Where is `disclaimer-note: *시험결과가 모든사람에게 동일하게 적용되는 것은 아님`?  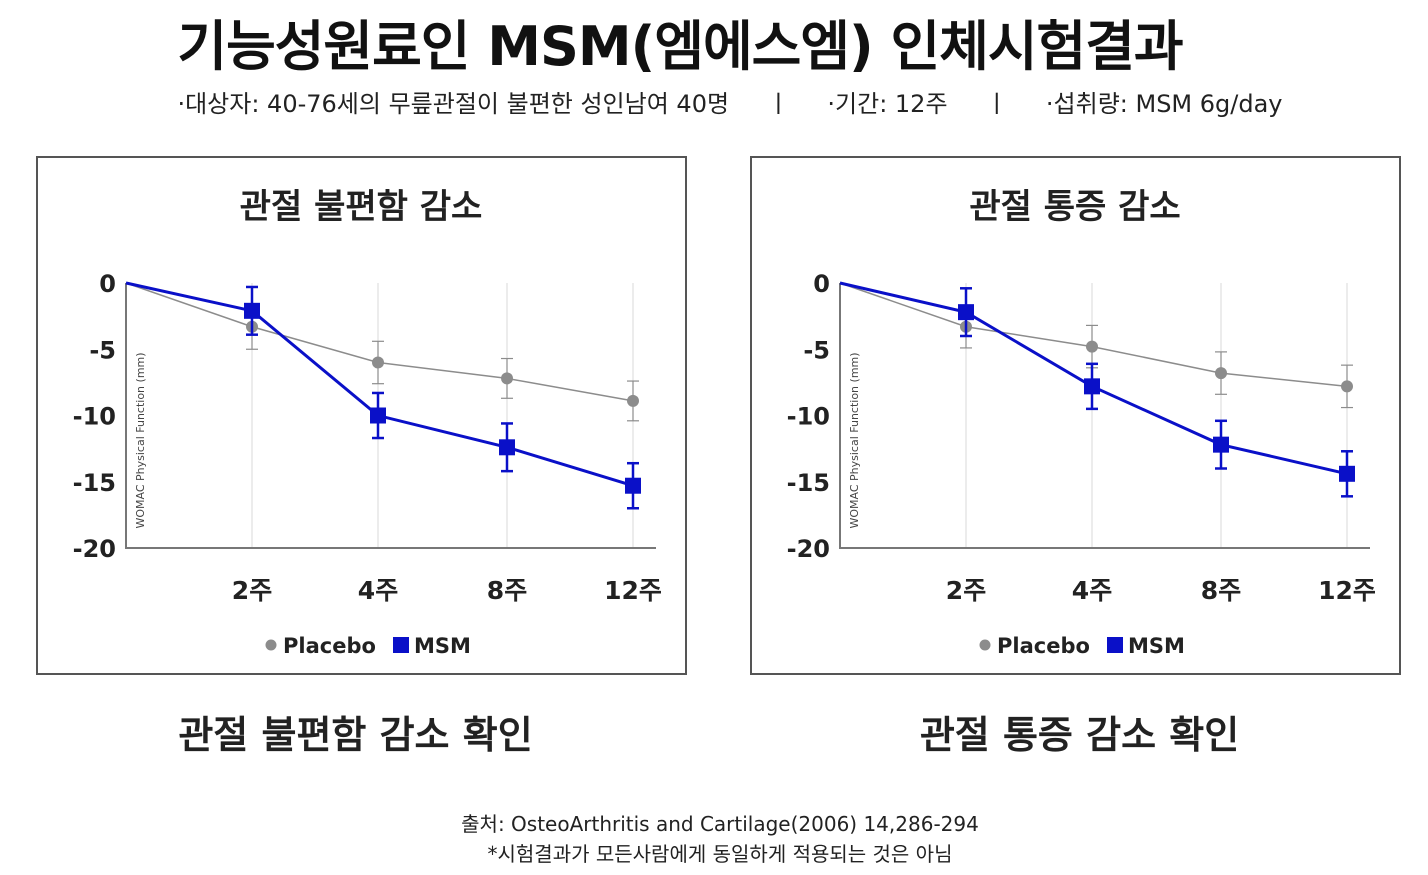 disclaimer-note: *시험결과가 모든사람에게 동일하게 적용되는 것은 아님 is located at coordinates (720, 854).